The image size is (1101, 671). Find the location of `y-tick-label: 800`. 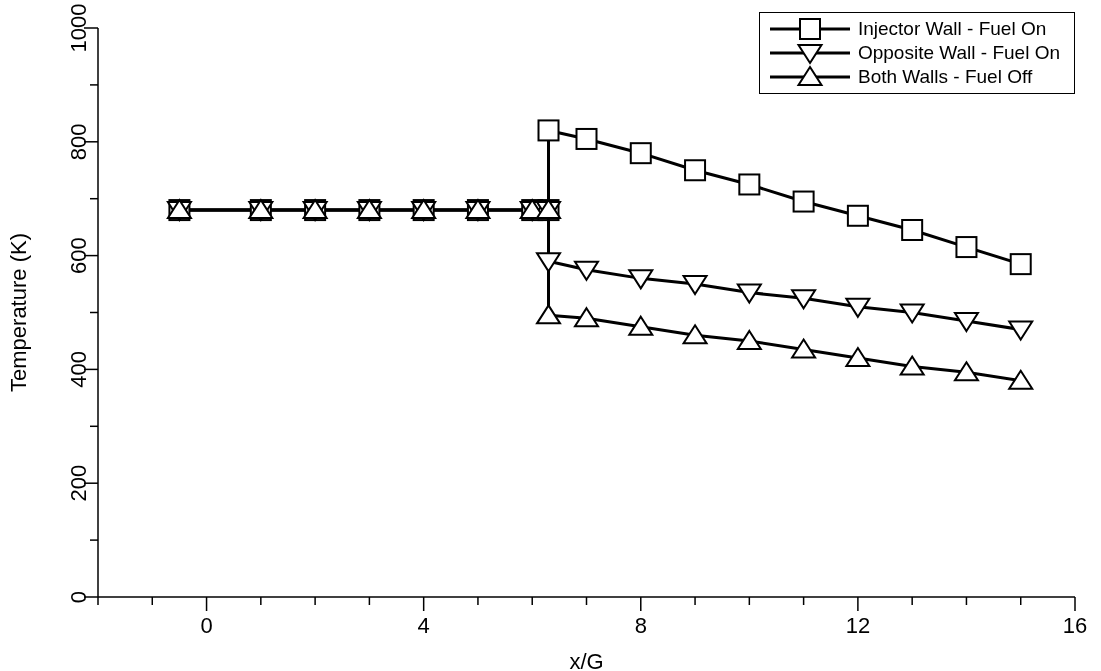

y-tick-label: 800 is located at coordinates (78, 142).